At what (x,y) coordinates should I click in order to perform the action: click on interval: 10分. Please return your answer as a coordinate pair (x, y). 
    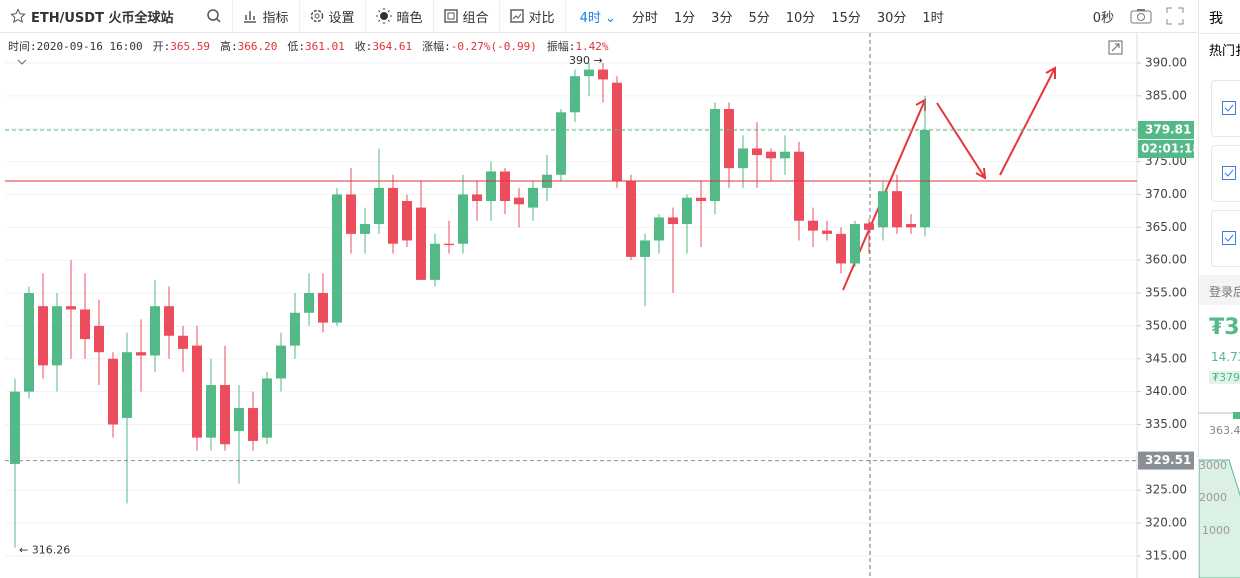
    Looking at the image, I should click on (800, 18).